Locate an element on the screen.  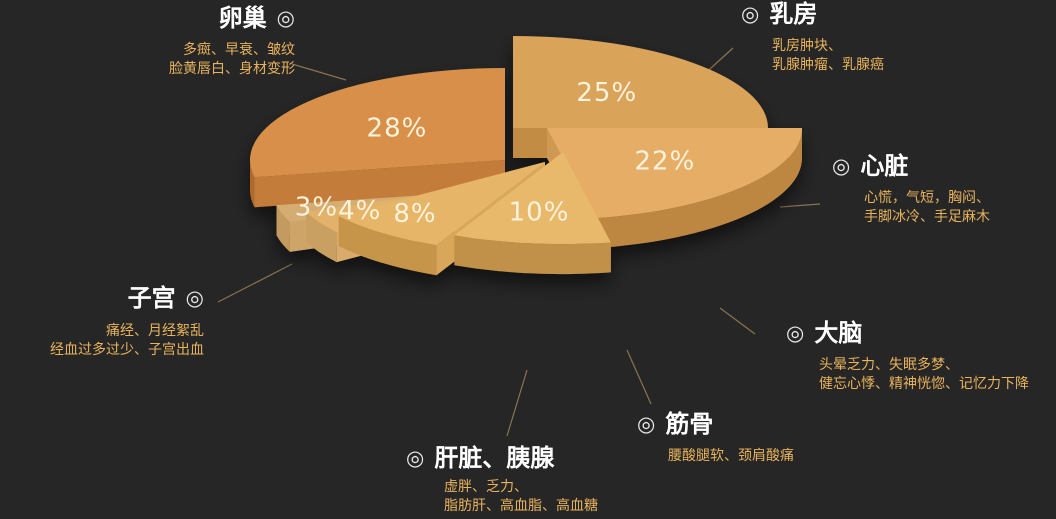
callout-breast: ◎ 乳房 乳房肿块、 乳腺肿瘤、乳腺癌 is located at coordinates (812, 37).